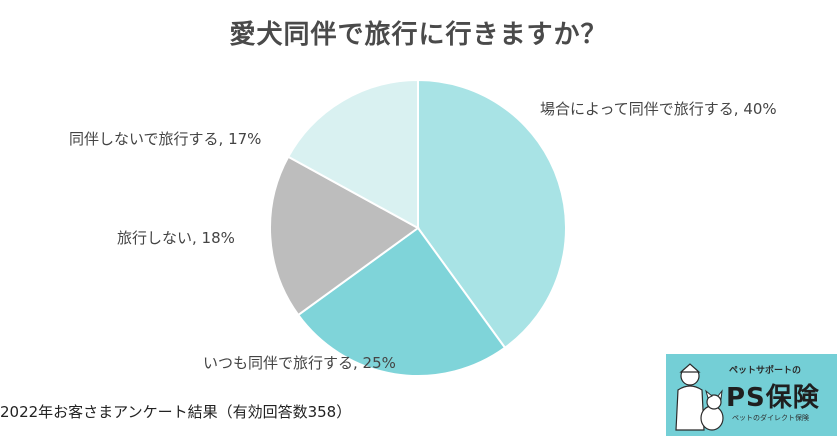 This screenshot has width=837, height=436. What do you see at coordinates (699, 397) in the screenshot?
I see `dog-mascot-icon` at bounding box center [699, 397].